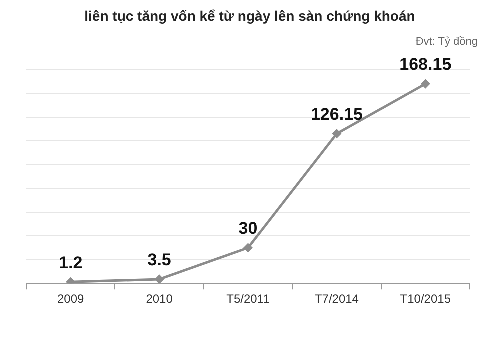  What do you see at coordinates (426, 64) in the screenshot?
I see `data-label: 168.15` at bounding box center [426, 64].